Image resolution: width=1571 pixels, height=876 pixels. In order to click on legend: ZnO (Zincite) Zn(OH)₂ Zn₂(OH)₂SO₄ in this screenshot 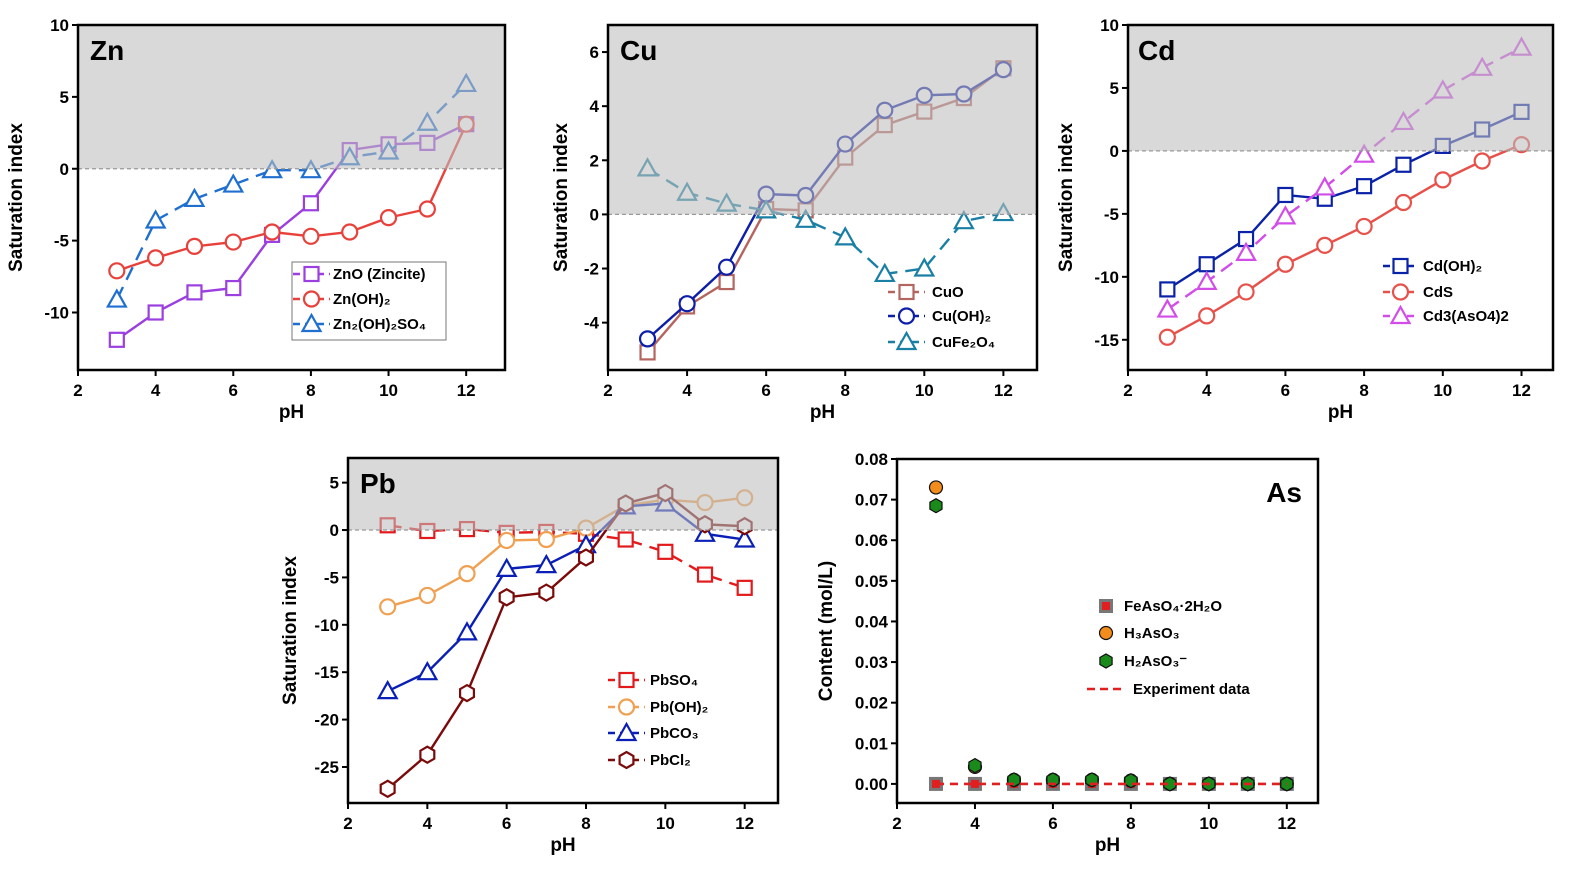, I will do `click(369, 301)`.